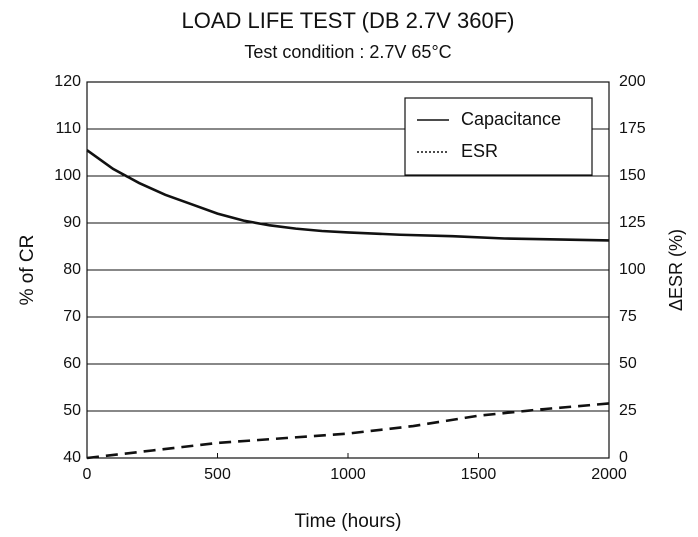  I want to click on y2-tick-label: 175, so click(632, 128).